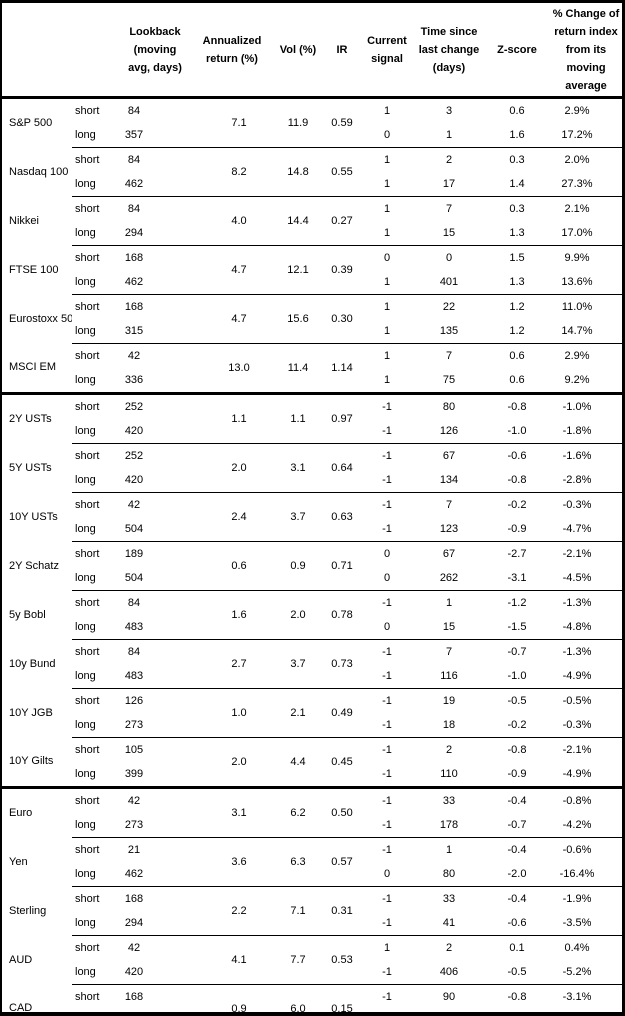  What do you see at coordinates (342, 862) in the screenshot?
I see `information-ratio: 0.57` at bounding box center [342, 862].